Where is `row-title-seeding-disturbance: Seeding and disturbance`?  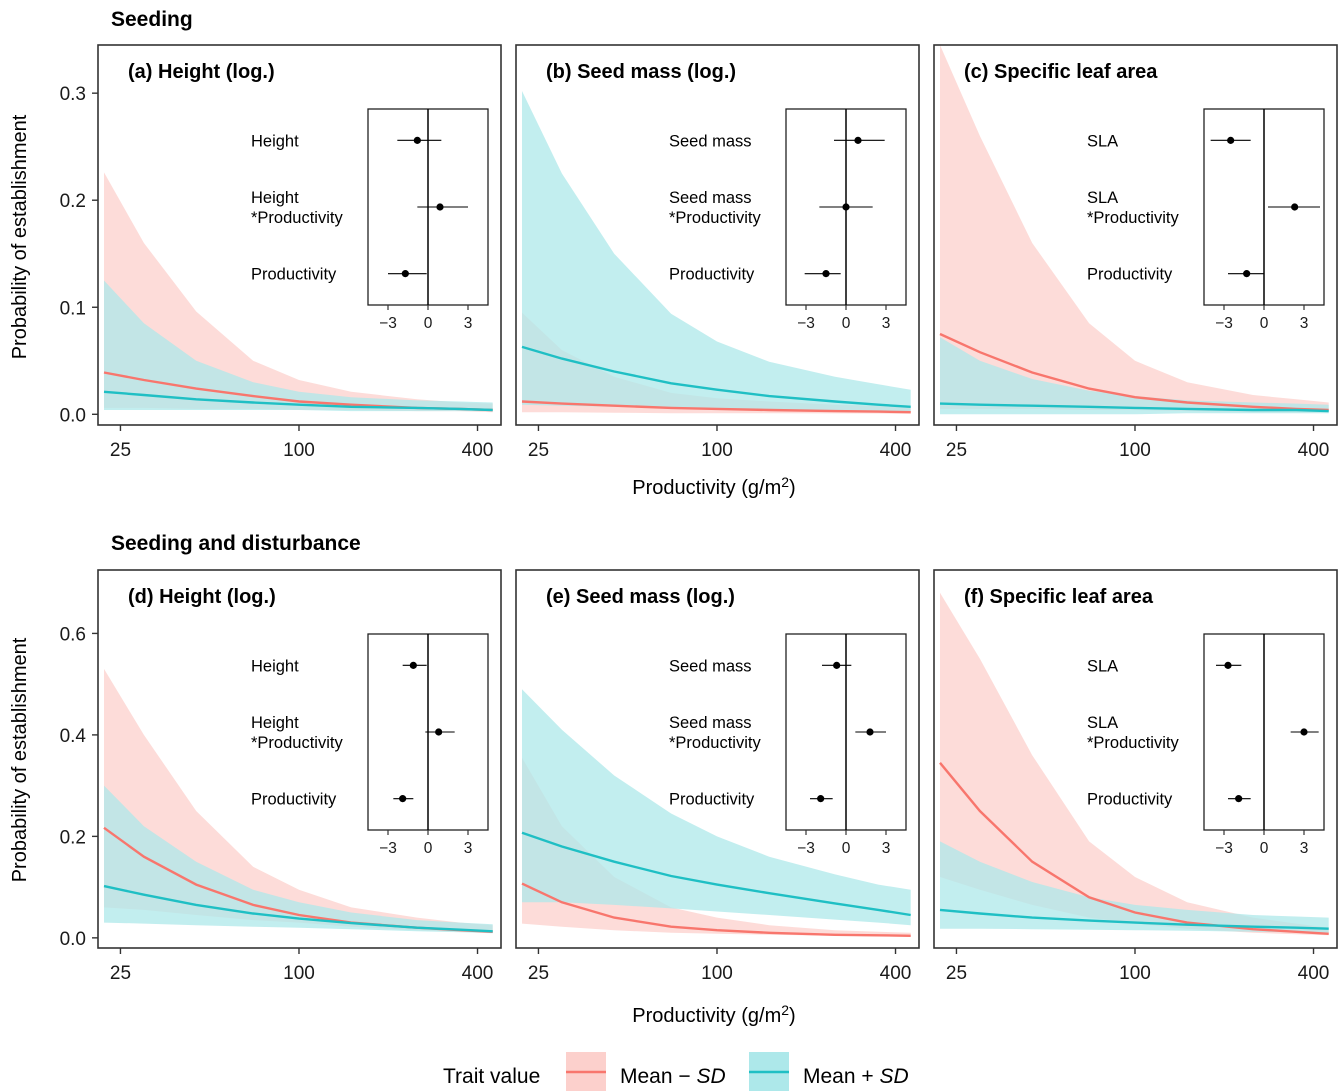
row-title-seeding-disturbance: Seeding and disturbance is located at coordinates (236, 543).